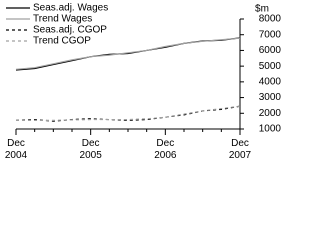 The image size is (320, 240). I want to click on x-tick-label: Dec 2004, so click(16, 149).